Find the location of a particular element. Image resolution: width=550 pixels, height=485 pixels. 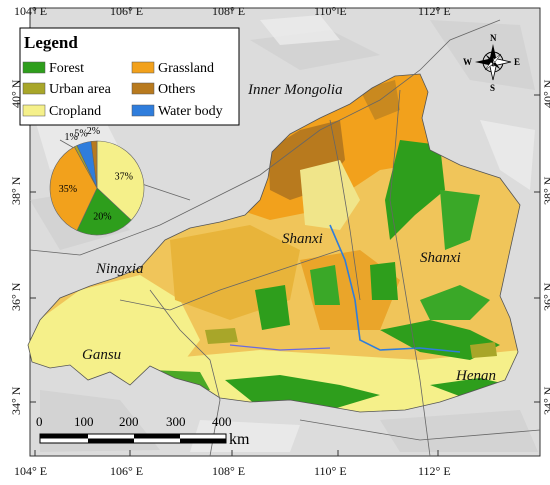

pie-slice-forest is located at coordinates (104, 211).